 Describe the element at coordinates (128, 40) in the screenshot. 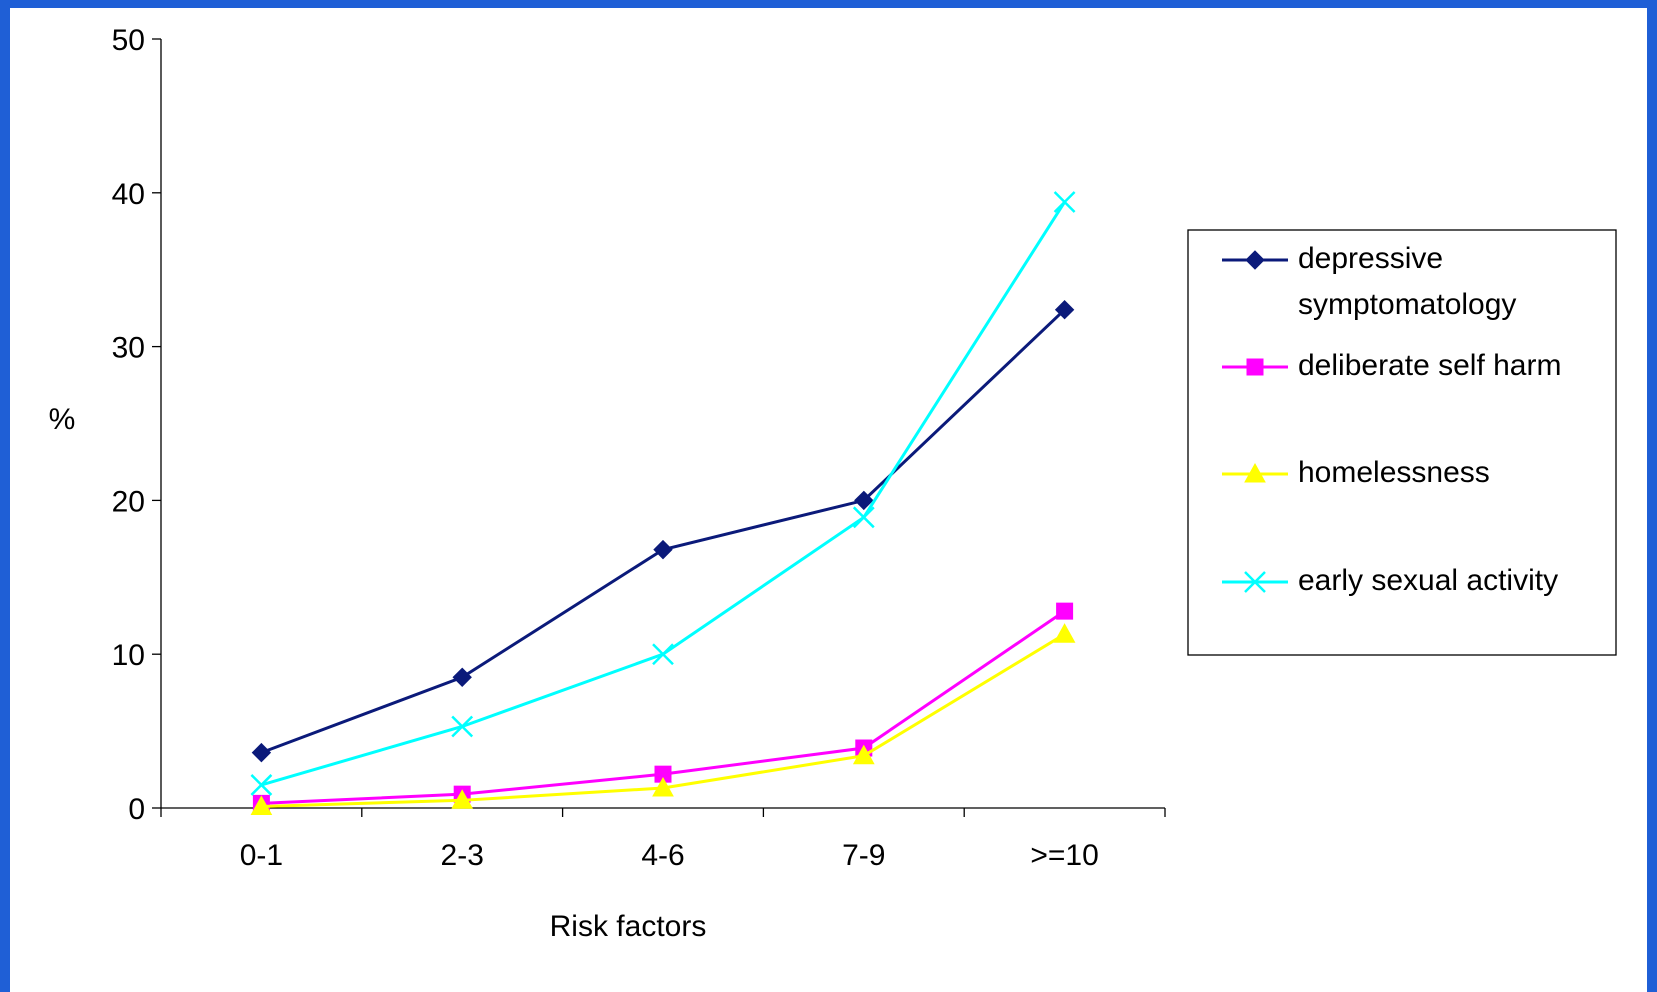

I see `y-tick-label: 50` at that location.